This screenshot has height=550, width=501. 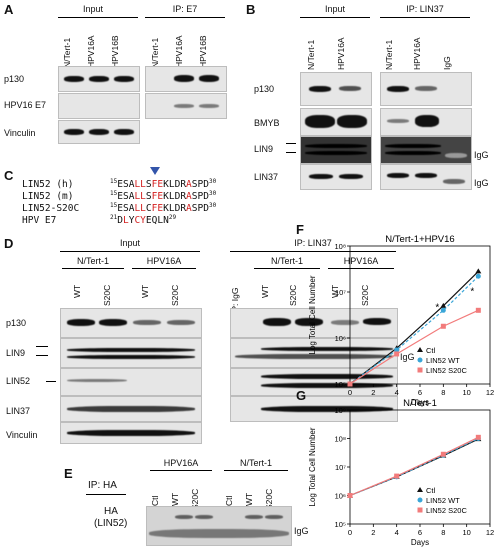 What do you see at coordinates (336, 89) in the screenshot?
I see `panel-b-blot-input-p130` at bounding box center [336, 89].